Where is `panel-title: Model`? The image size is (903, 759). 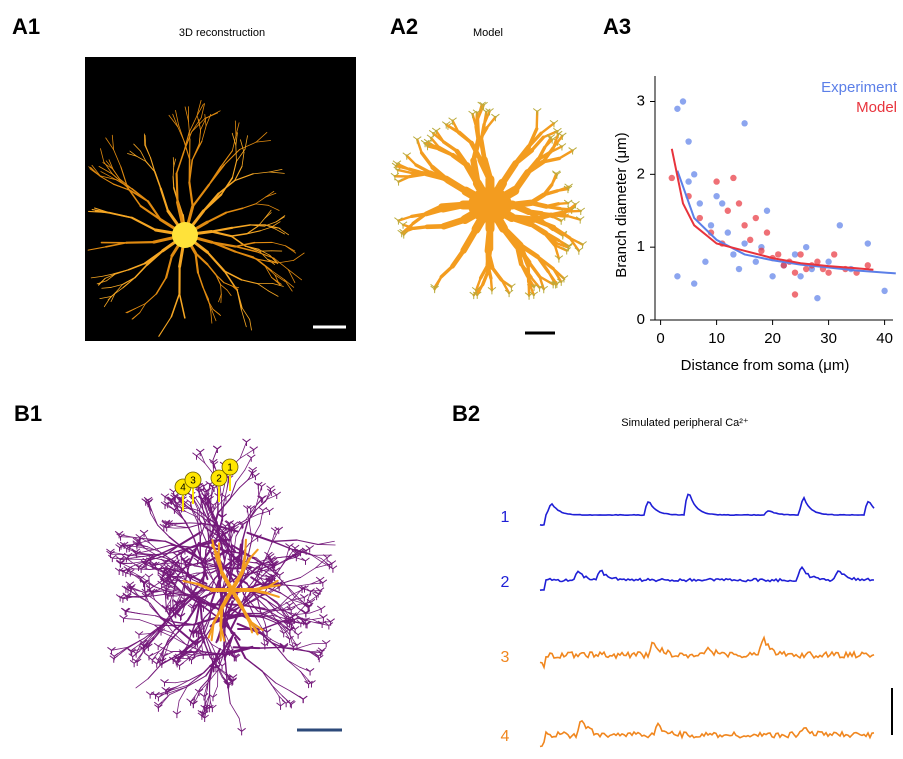
panel-title: Model is located at coordinates (488, 33).